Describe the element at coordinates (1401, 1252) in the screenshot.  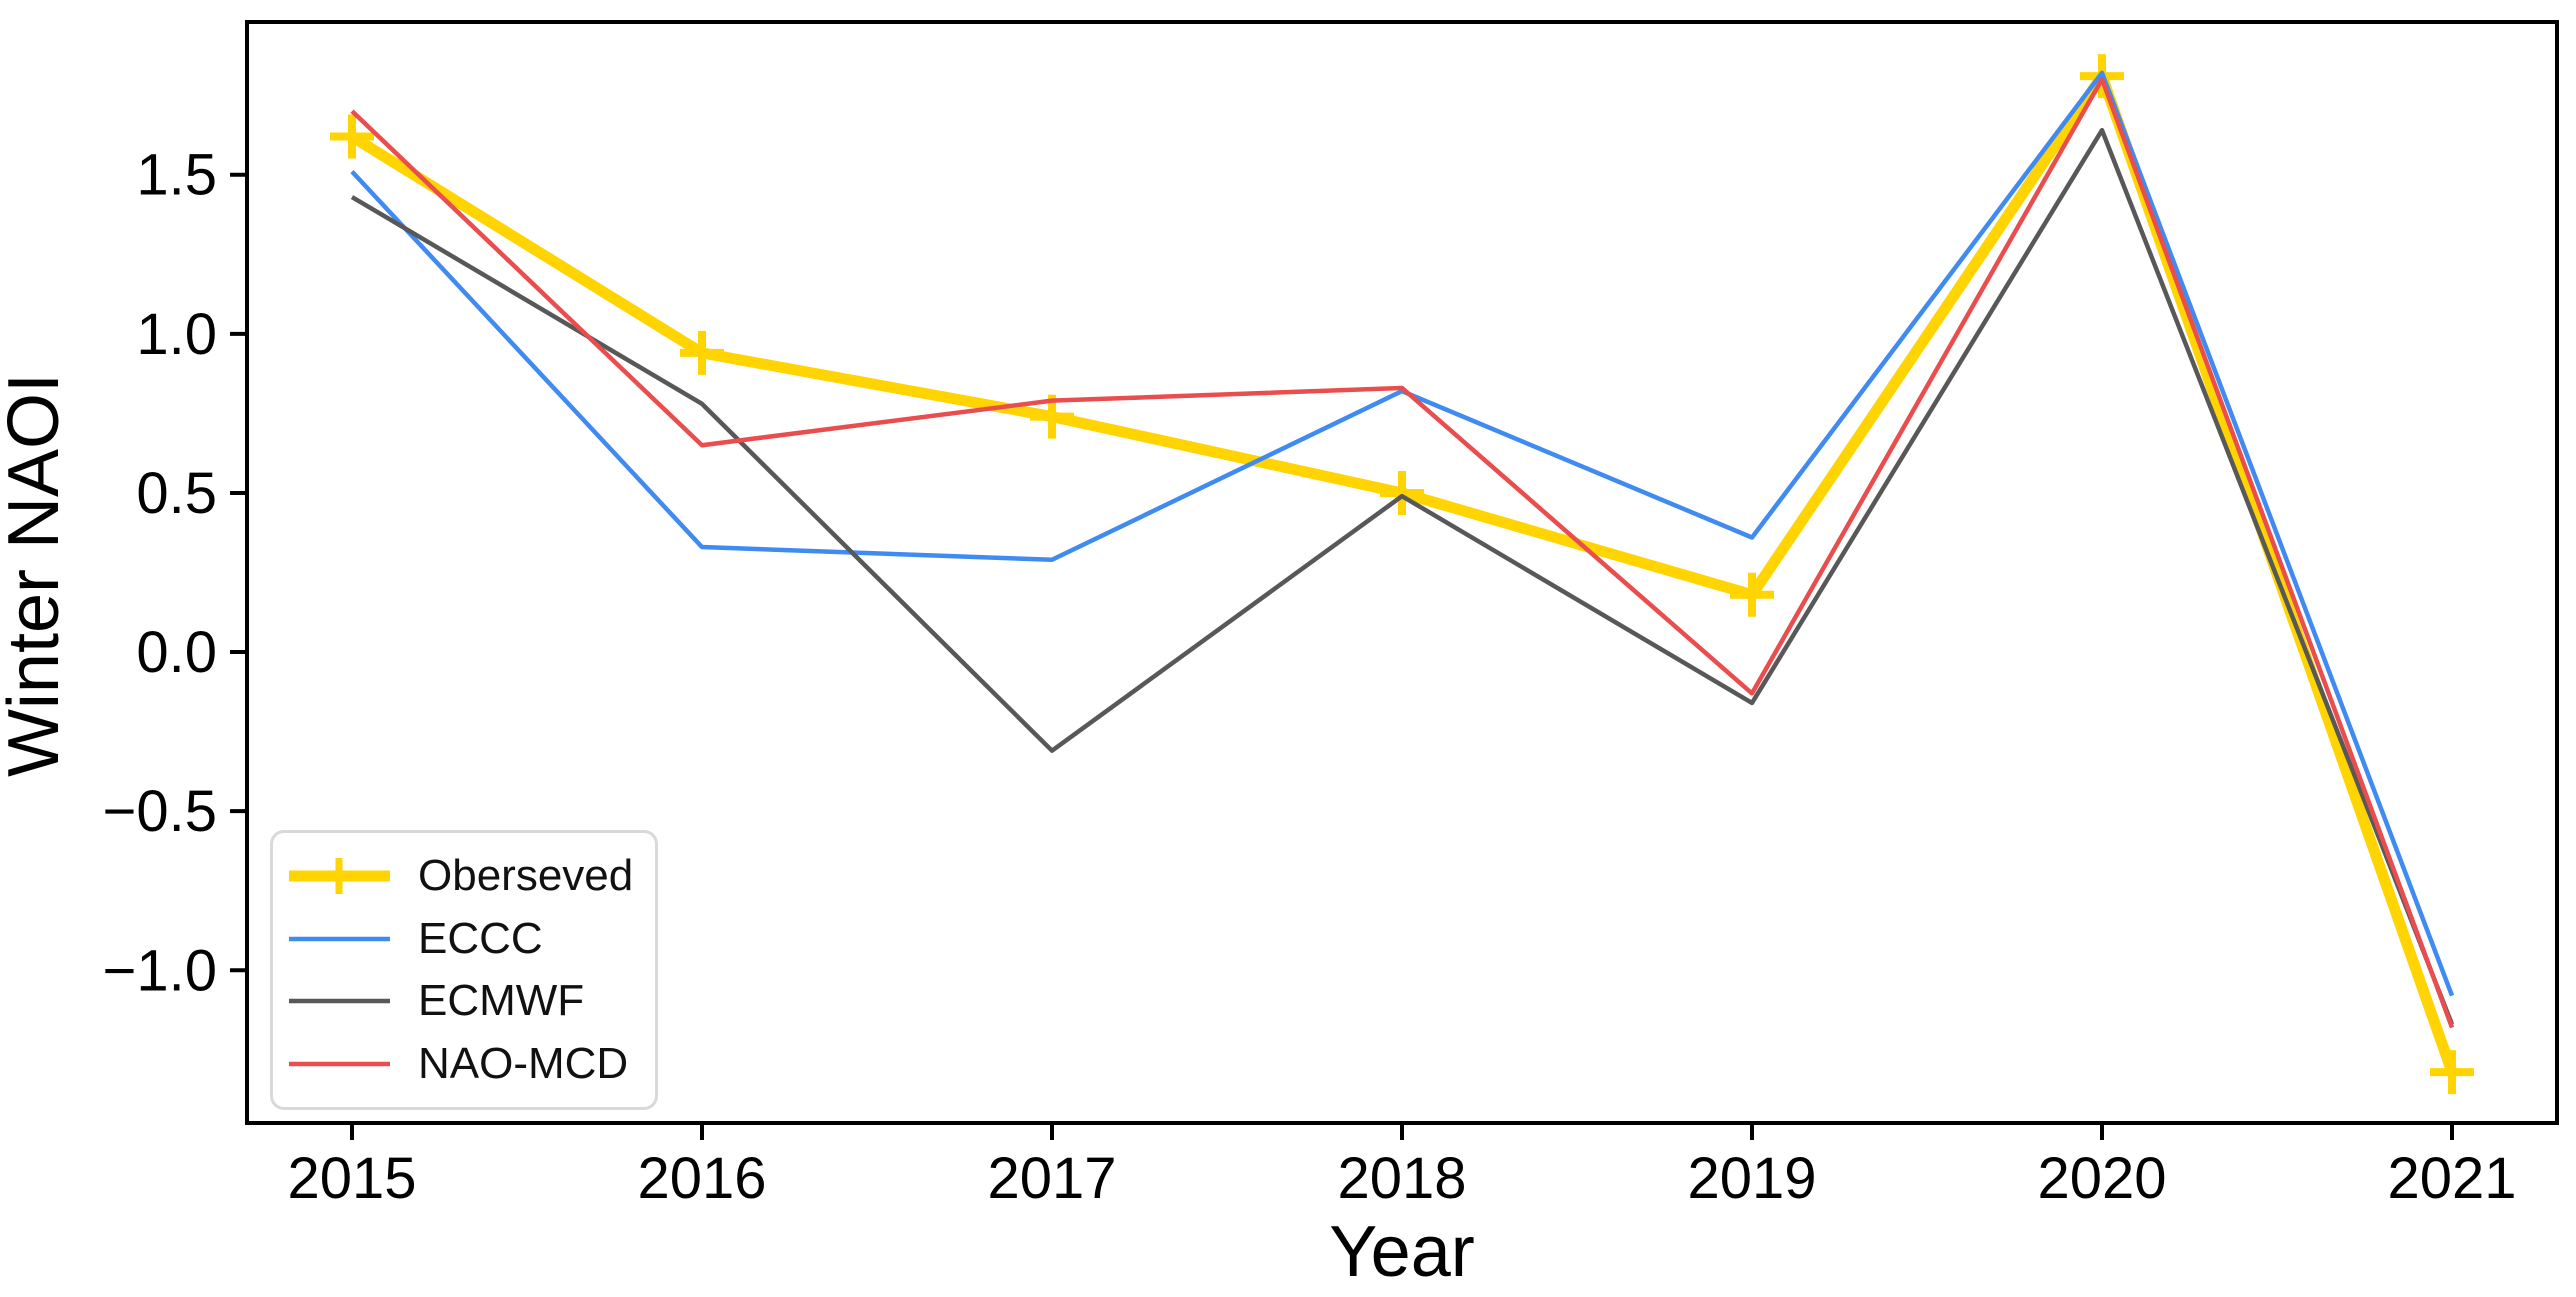
I see `x-axis-label: Year` at that location.